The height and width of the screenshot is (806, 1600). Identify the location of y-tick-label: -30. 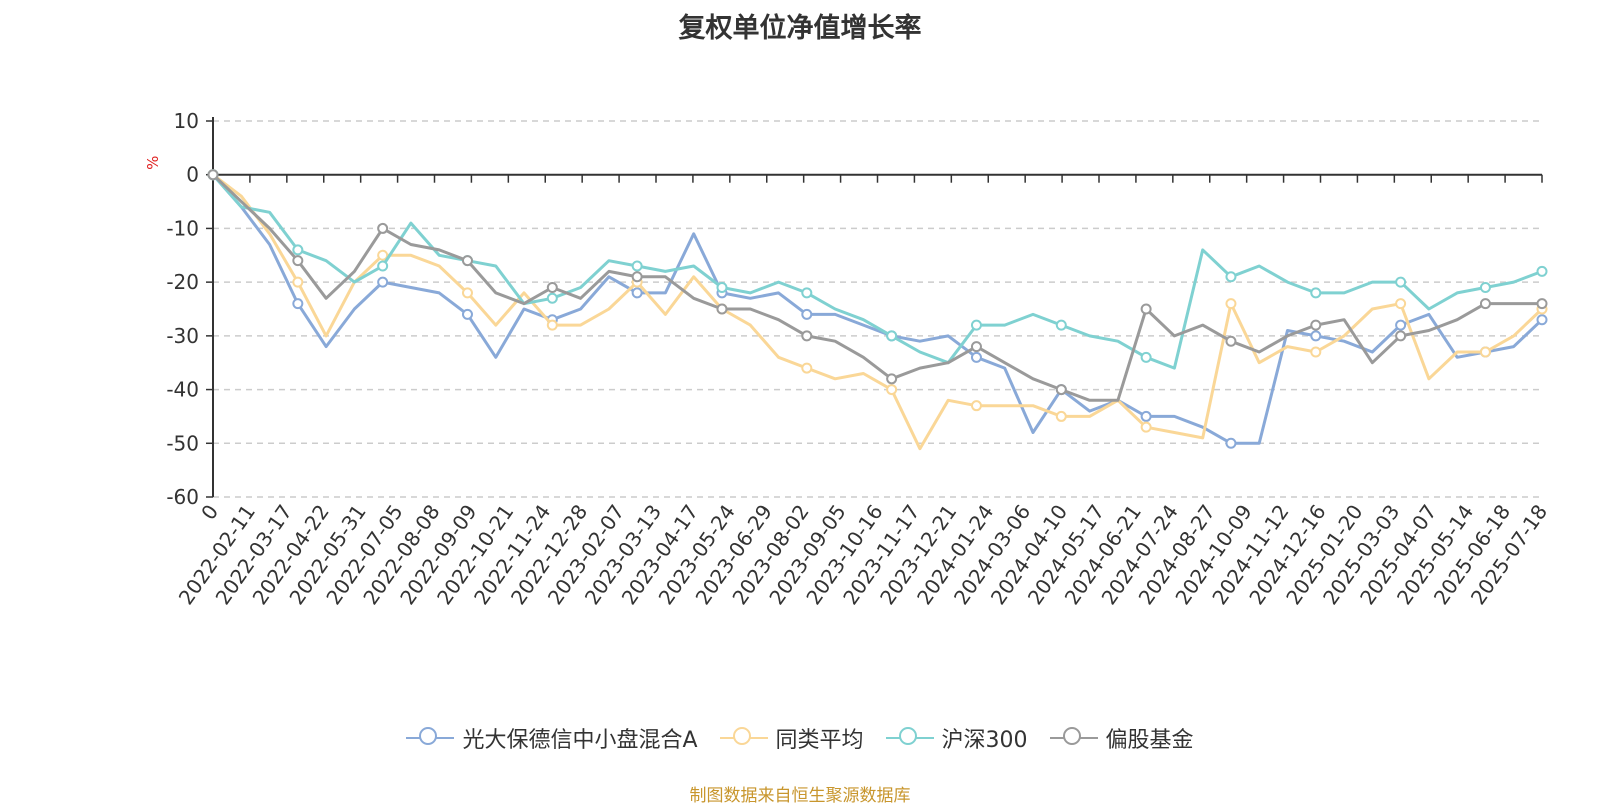
(182, 336).